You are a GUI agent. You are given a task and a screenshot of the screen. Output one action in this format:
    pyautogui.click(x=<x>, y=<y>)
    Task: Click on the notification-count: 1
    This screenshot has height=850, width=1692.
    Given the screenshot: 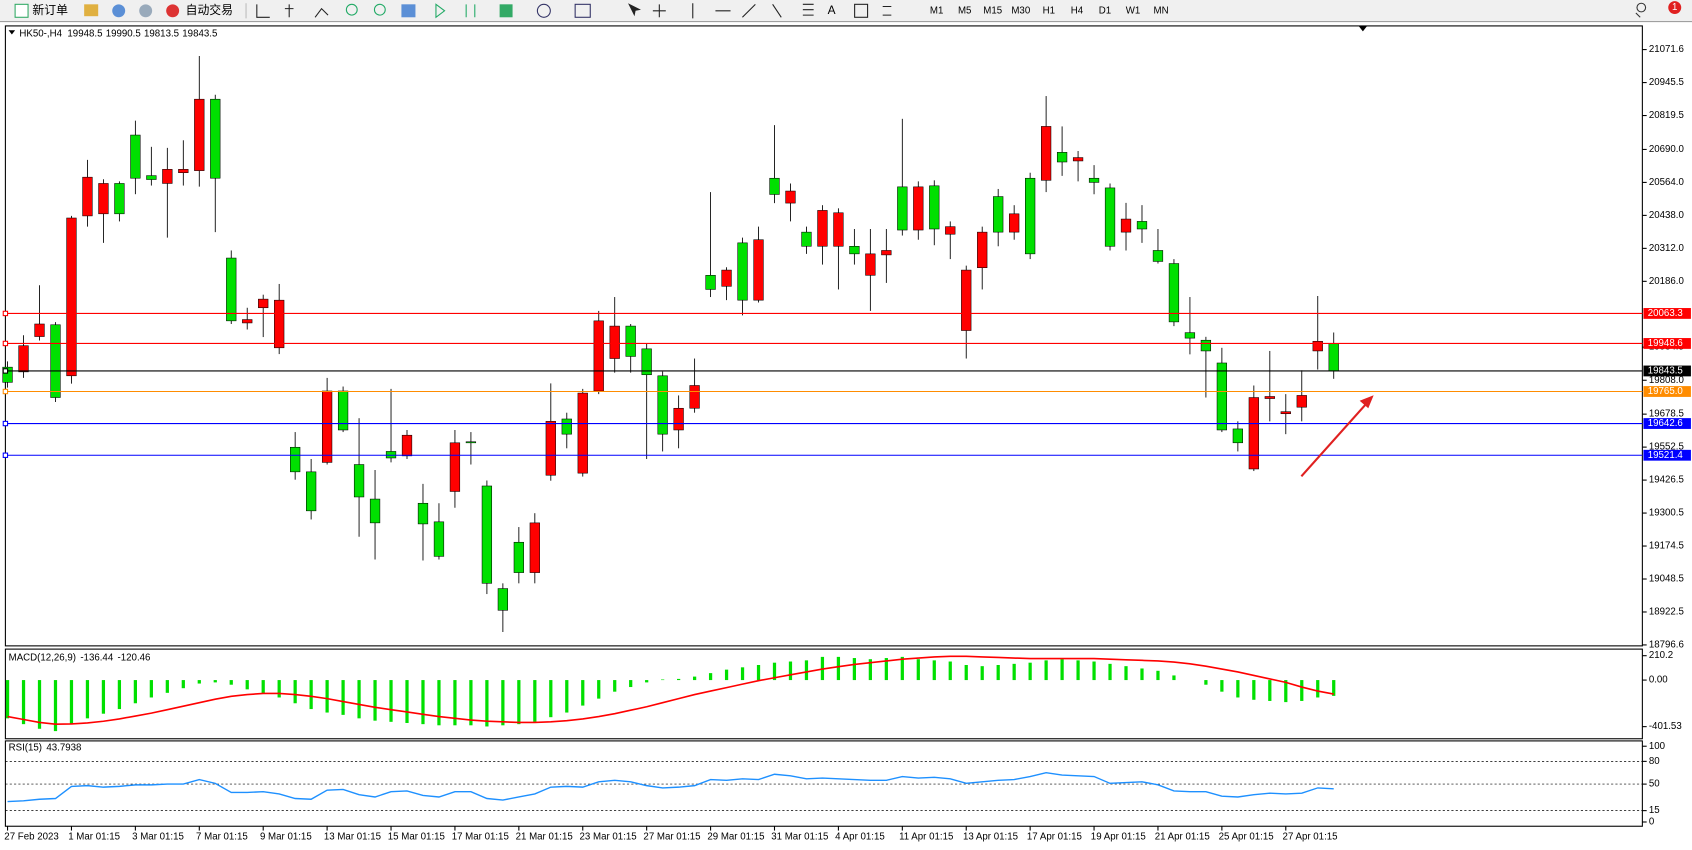 What is the action you would take?
    pyautogui.click(x=1674, y=7)
    